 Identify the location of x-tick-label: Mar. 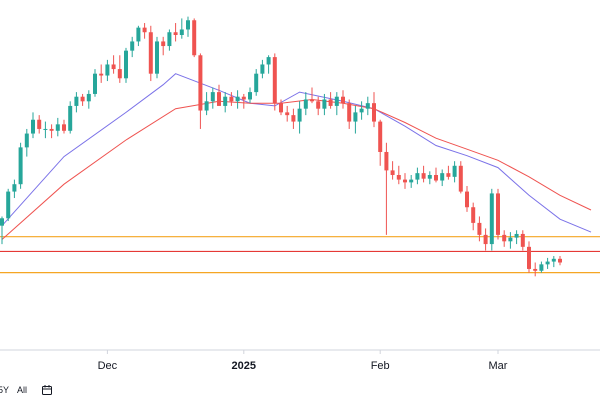
(498, 366).